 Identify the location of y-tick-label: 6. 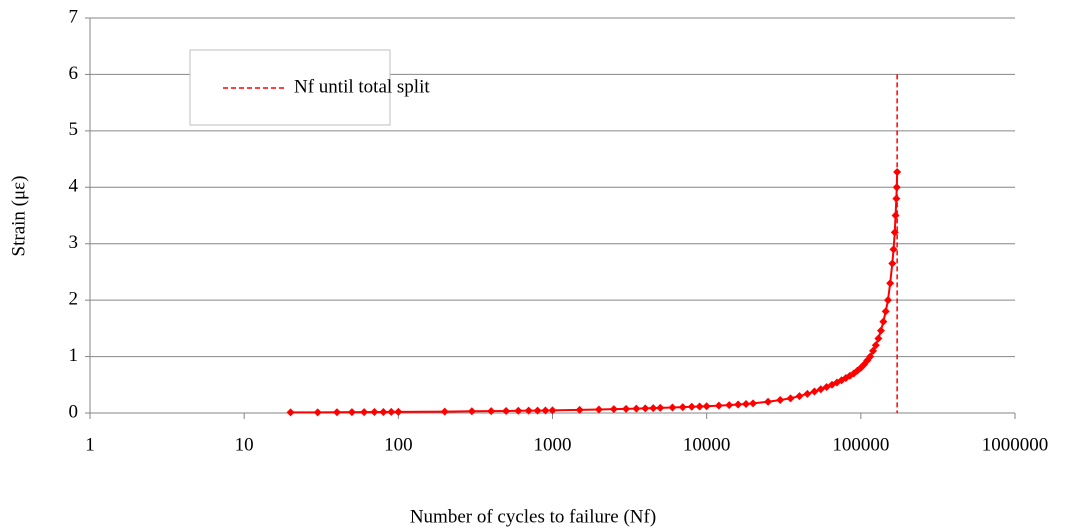
(74, 73).